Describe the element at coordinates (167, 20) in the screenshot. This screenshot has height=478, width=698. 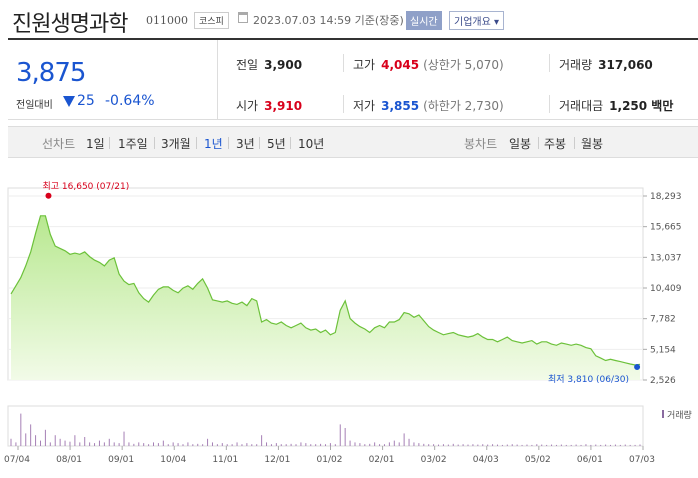
I see `stock-code: 011000` at that location.